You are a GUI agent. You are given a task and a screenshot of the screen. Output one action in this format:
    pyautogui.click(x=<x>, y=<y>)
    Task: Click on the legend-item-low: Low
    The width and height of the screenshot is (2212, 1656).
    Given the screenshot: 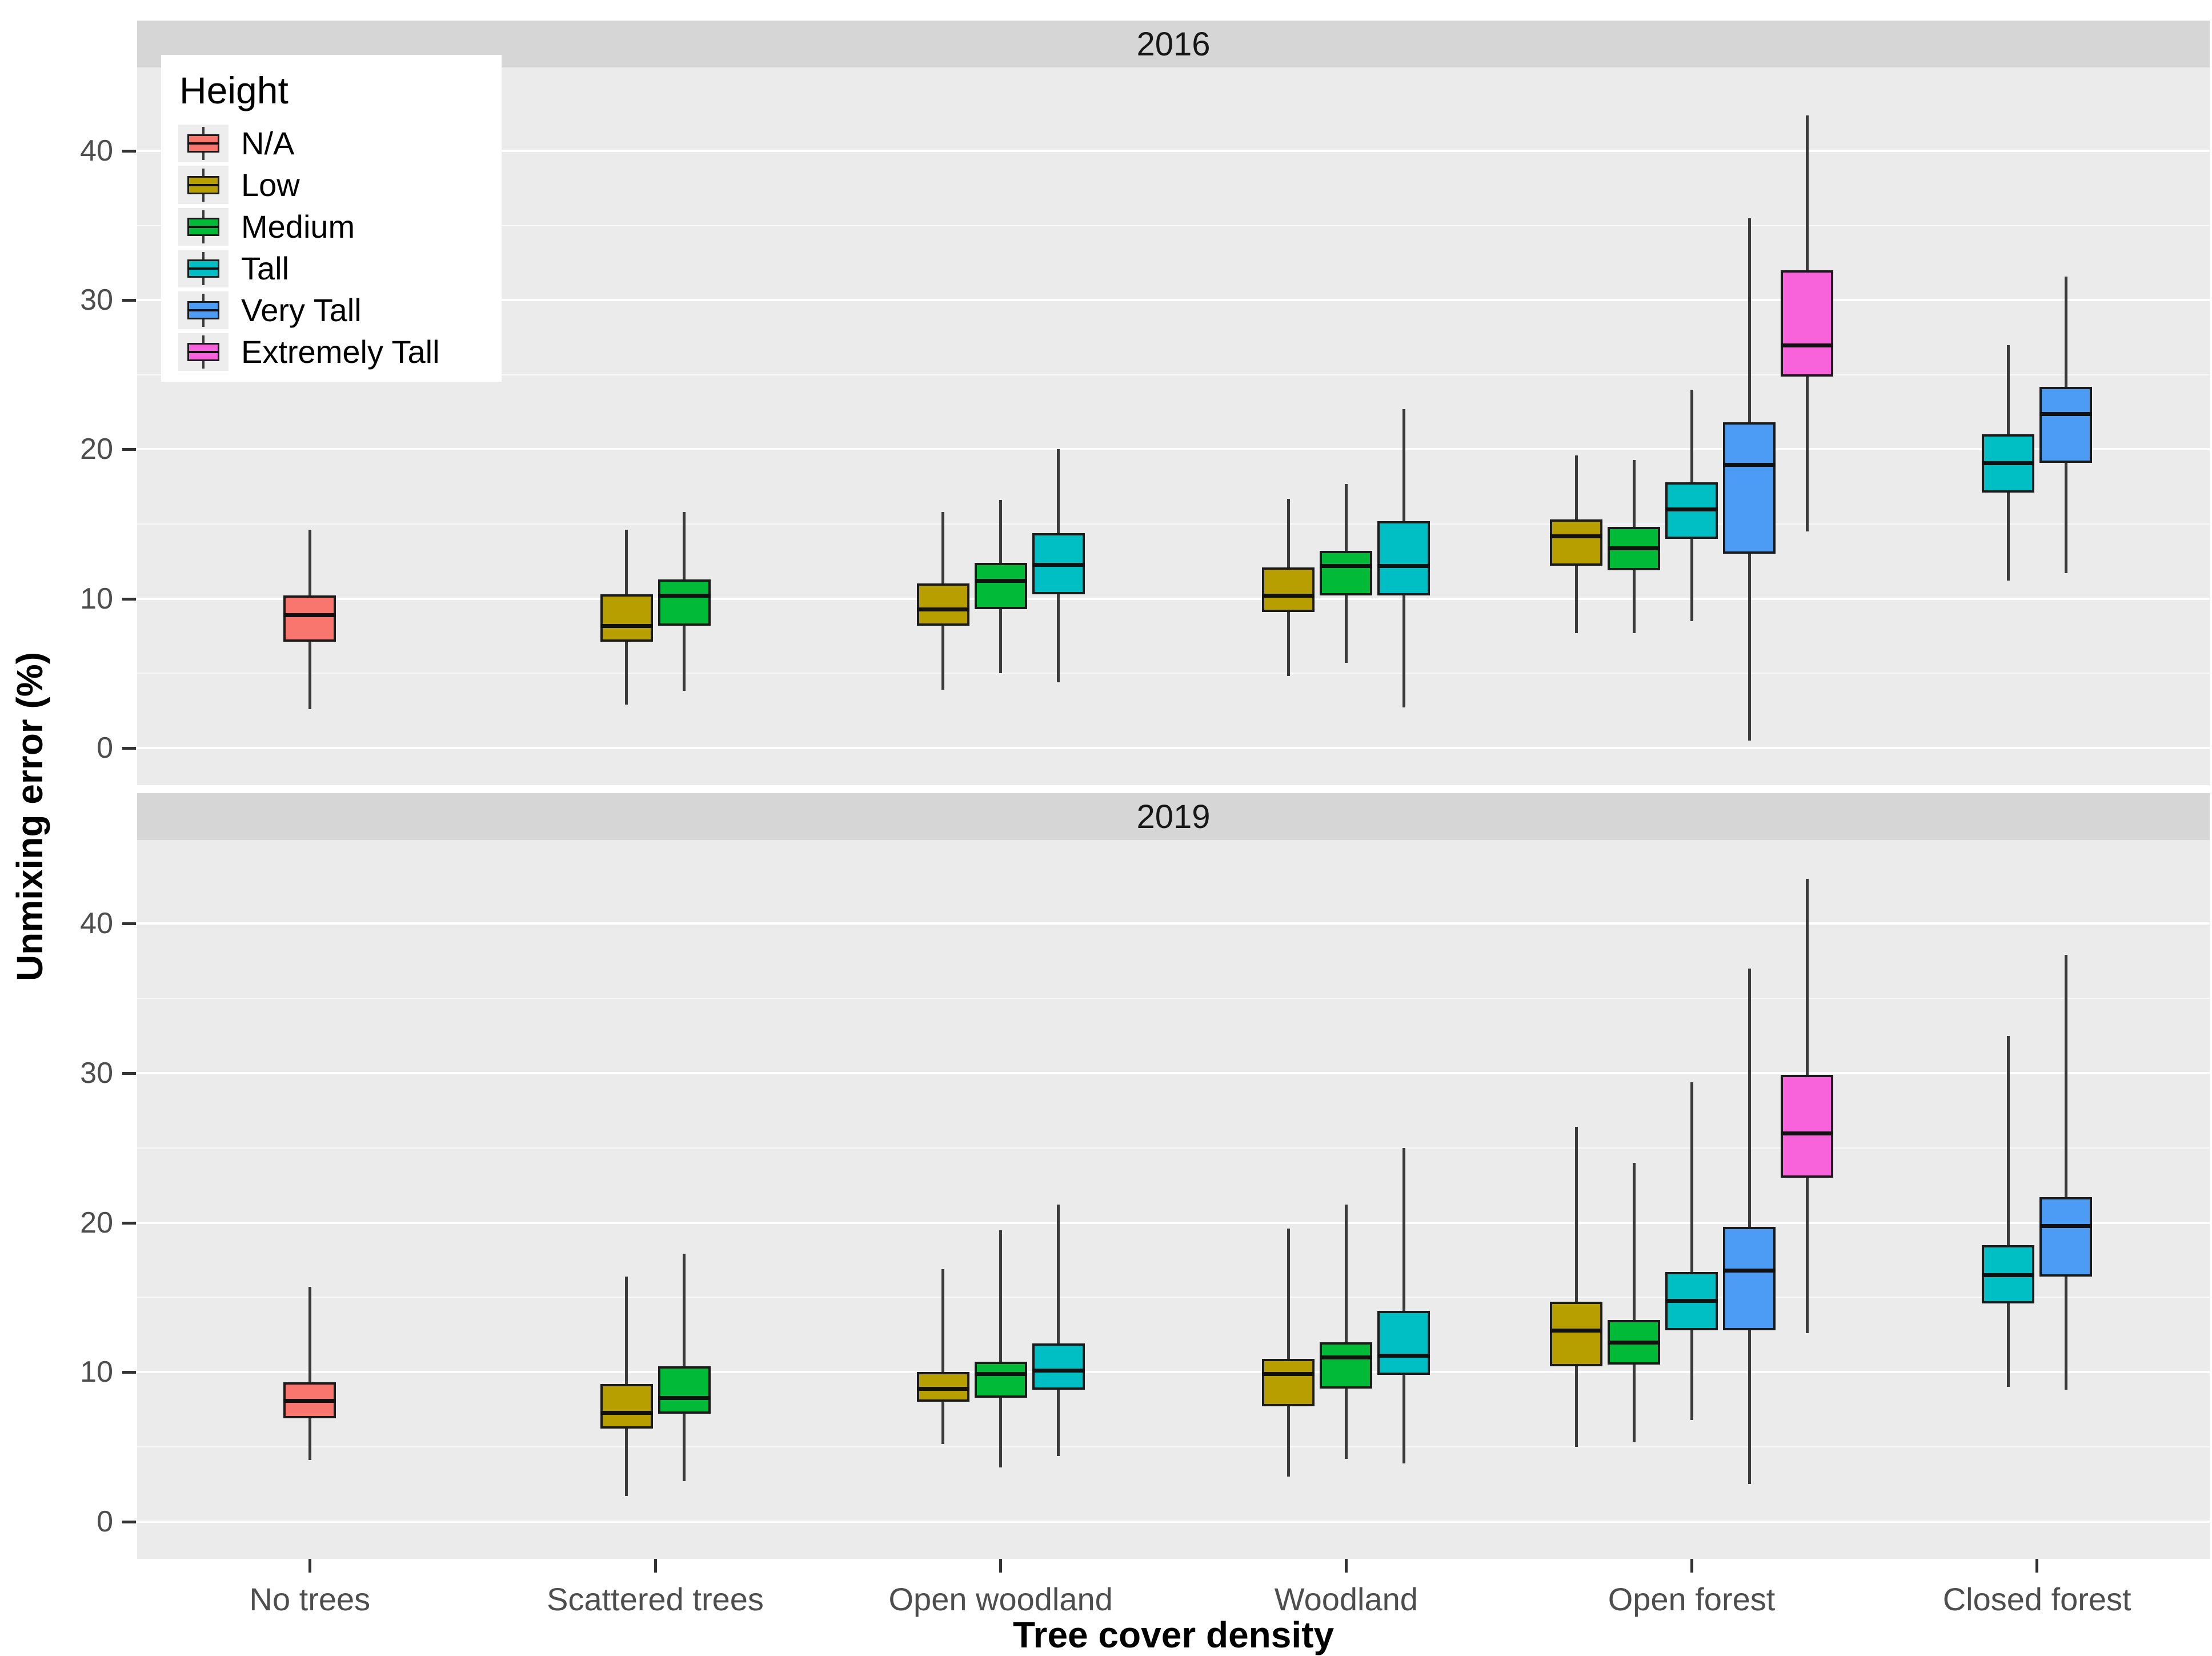 What is the action you would take?
    pyautogui.click(x=340, y=185)
    